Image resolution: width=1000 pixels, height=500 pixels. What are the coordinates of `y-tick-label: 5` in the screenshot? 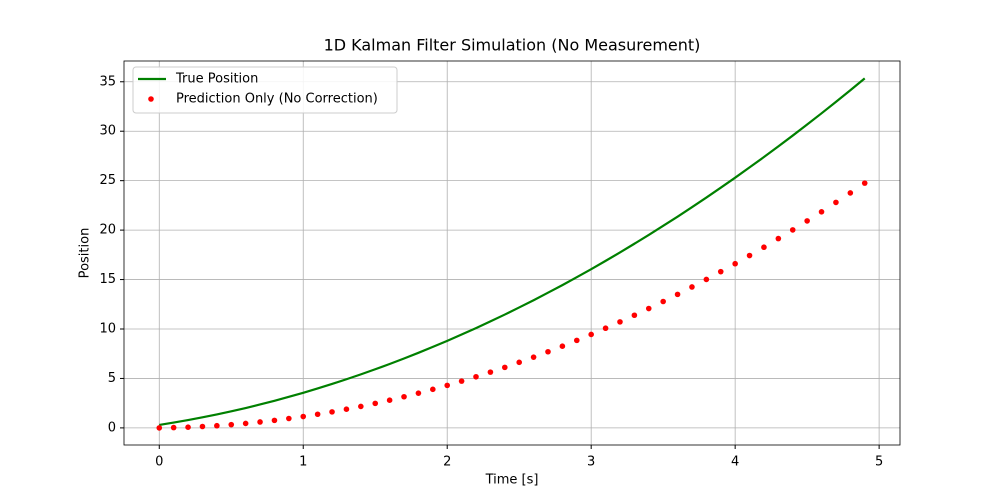 It's located at (112, 378).